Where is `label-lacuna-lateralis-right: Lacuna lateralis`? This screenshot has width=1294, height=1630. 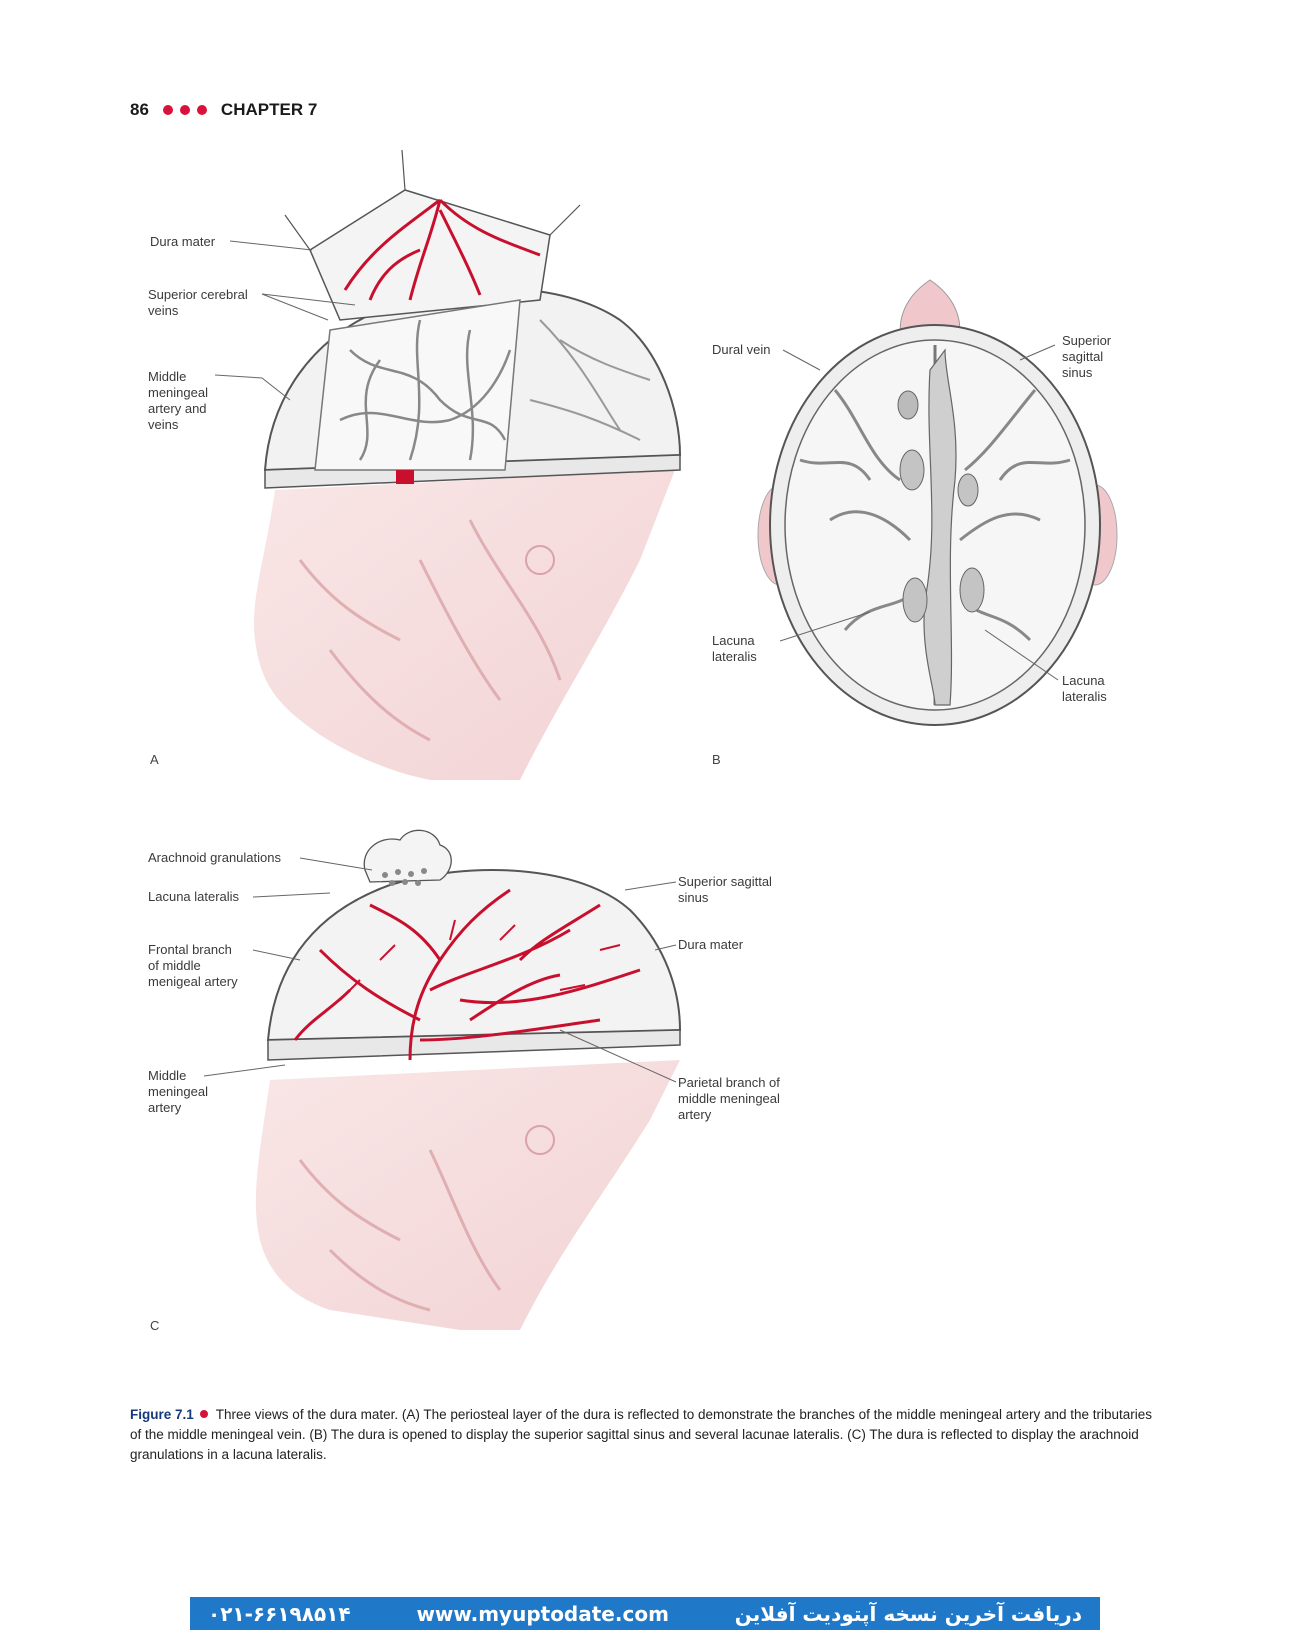 label-lacuna-lateralis-right: Lacuna lateralis is located at coordinates (1084, 688).